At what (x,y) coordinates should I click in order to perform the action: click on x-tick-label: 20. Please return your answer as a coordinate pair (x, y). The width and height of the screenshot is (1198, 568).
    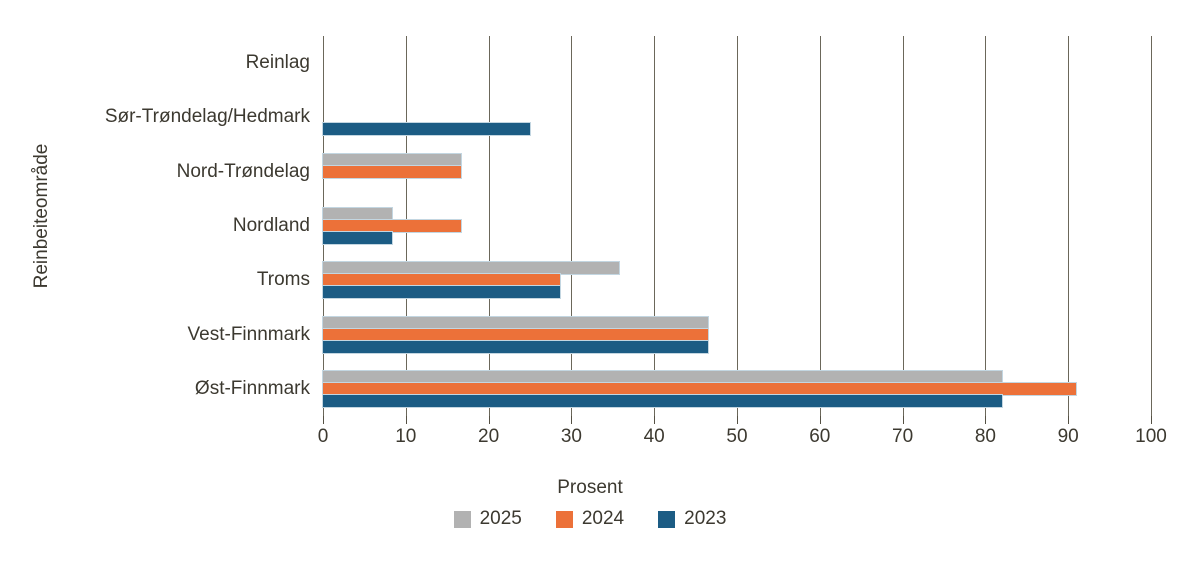
    Looking at the image, I should click on (489, 436).